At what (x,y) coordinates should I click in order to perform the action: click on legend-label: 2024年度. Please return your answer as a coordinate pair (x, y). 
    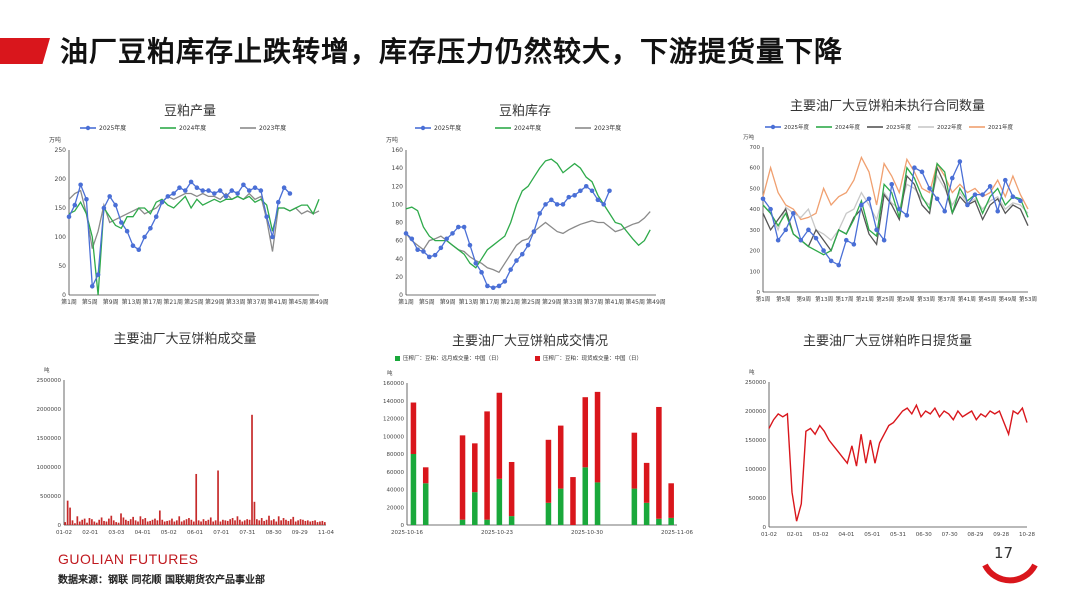
    Looking at the image, I should click on (192, 128).